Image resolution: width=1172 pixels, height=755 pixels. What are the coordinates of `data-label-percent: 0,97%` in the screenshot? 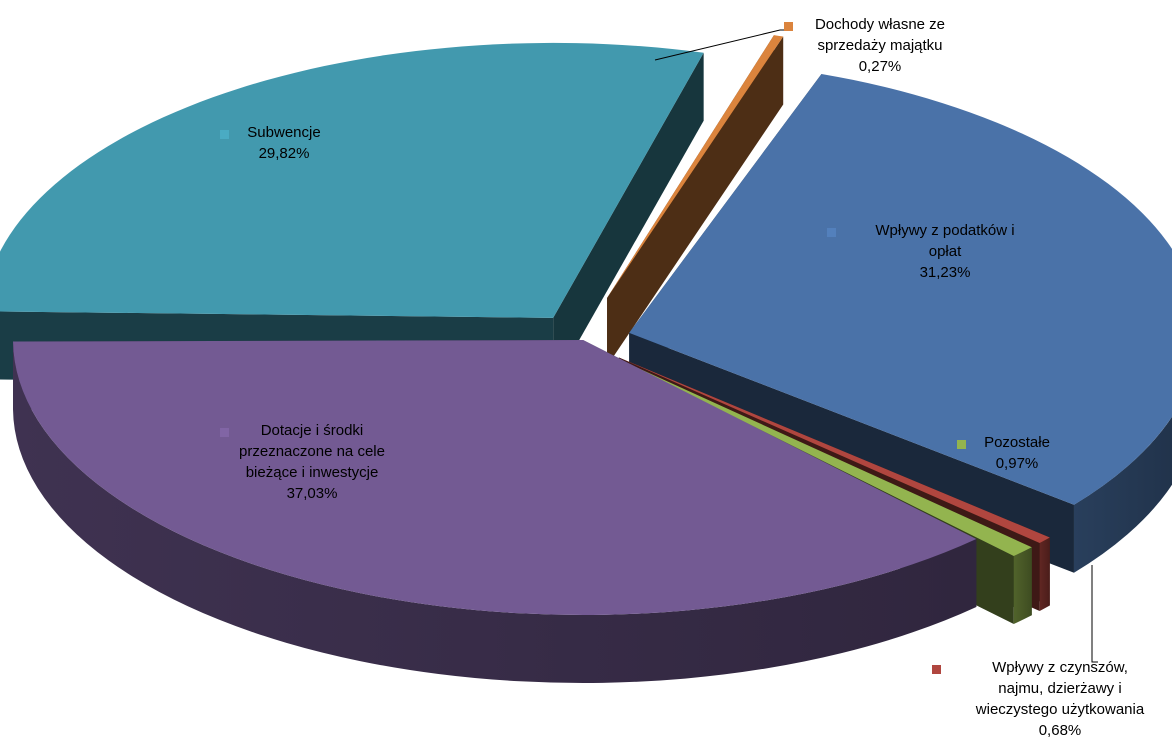 It's located at (1017, 463).